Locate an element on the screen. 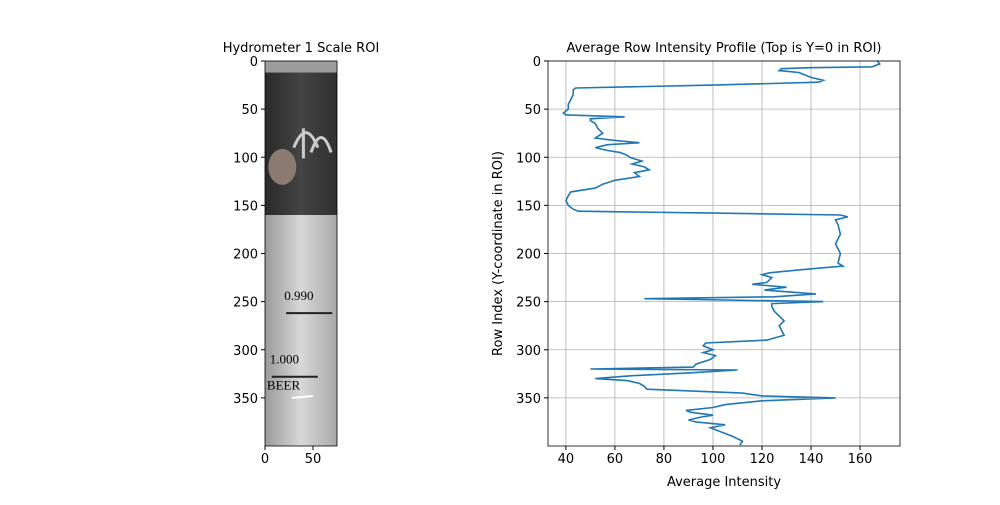  x-tick-label: 40 is located at coordinates (566, 459).